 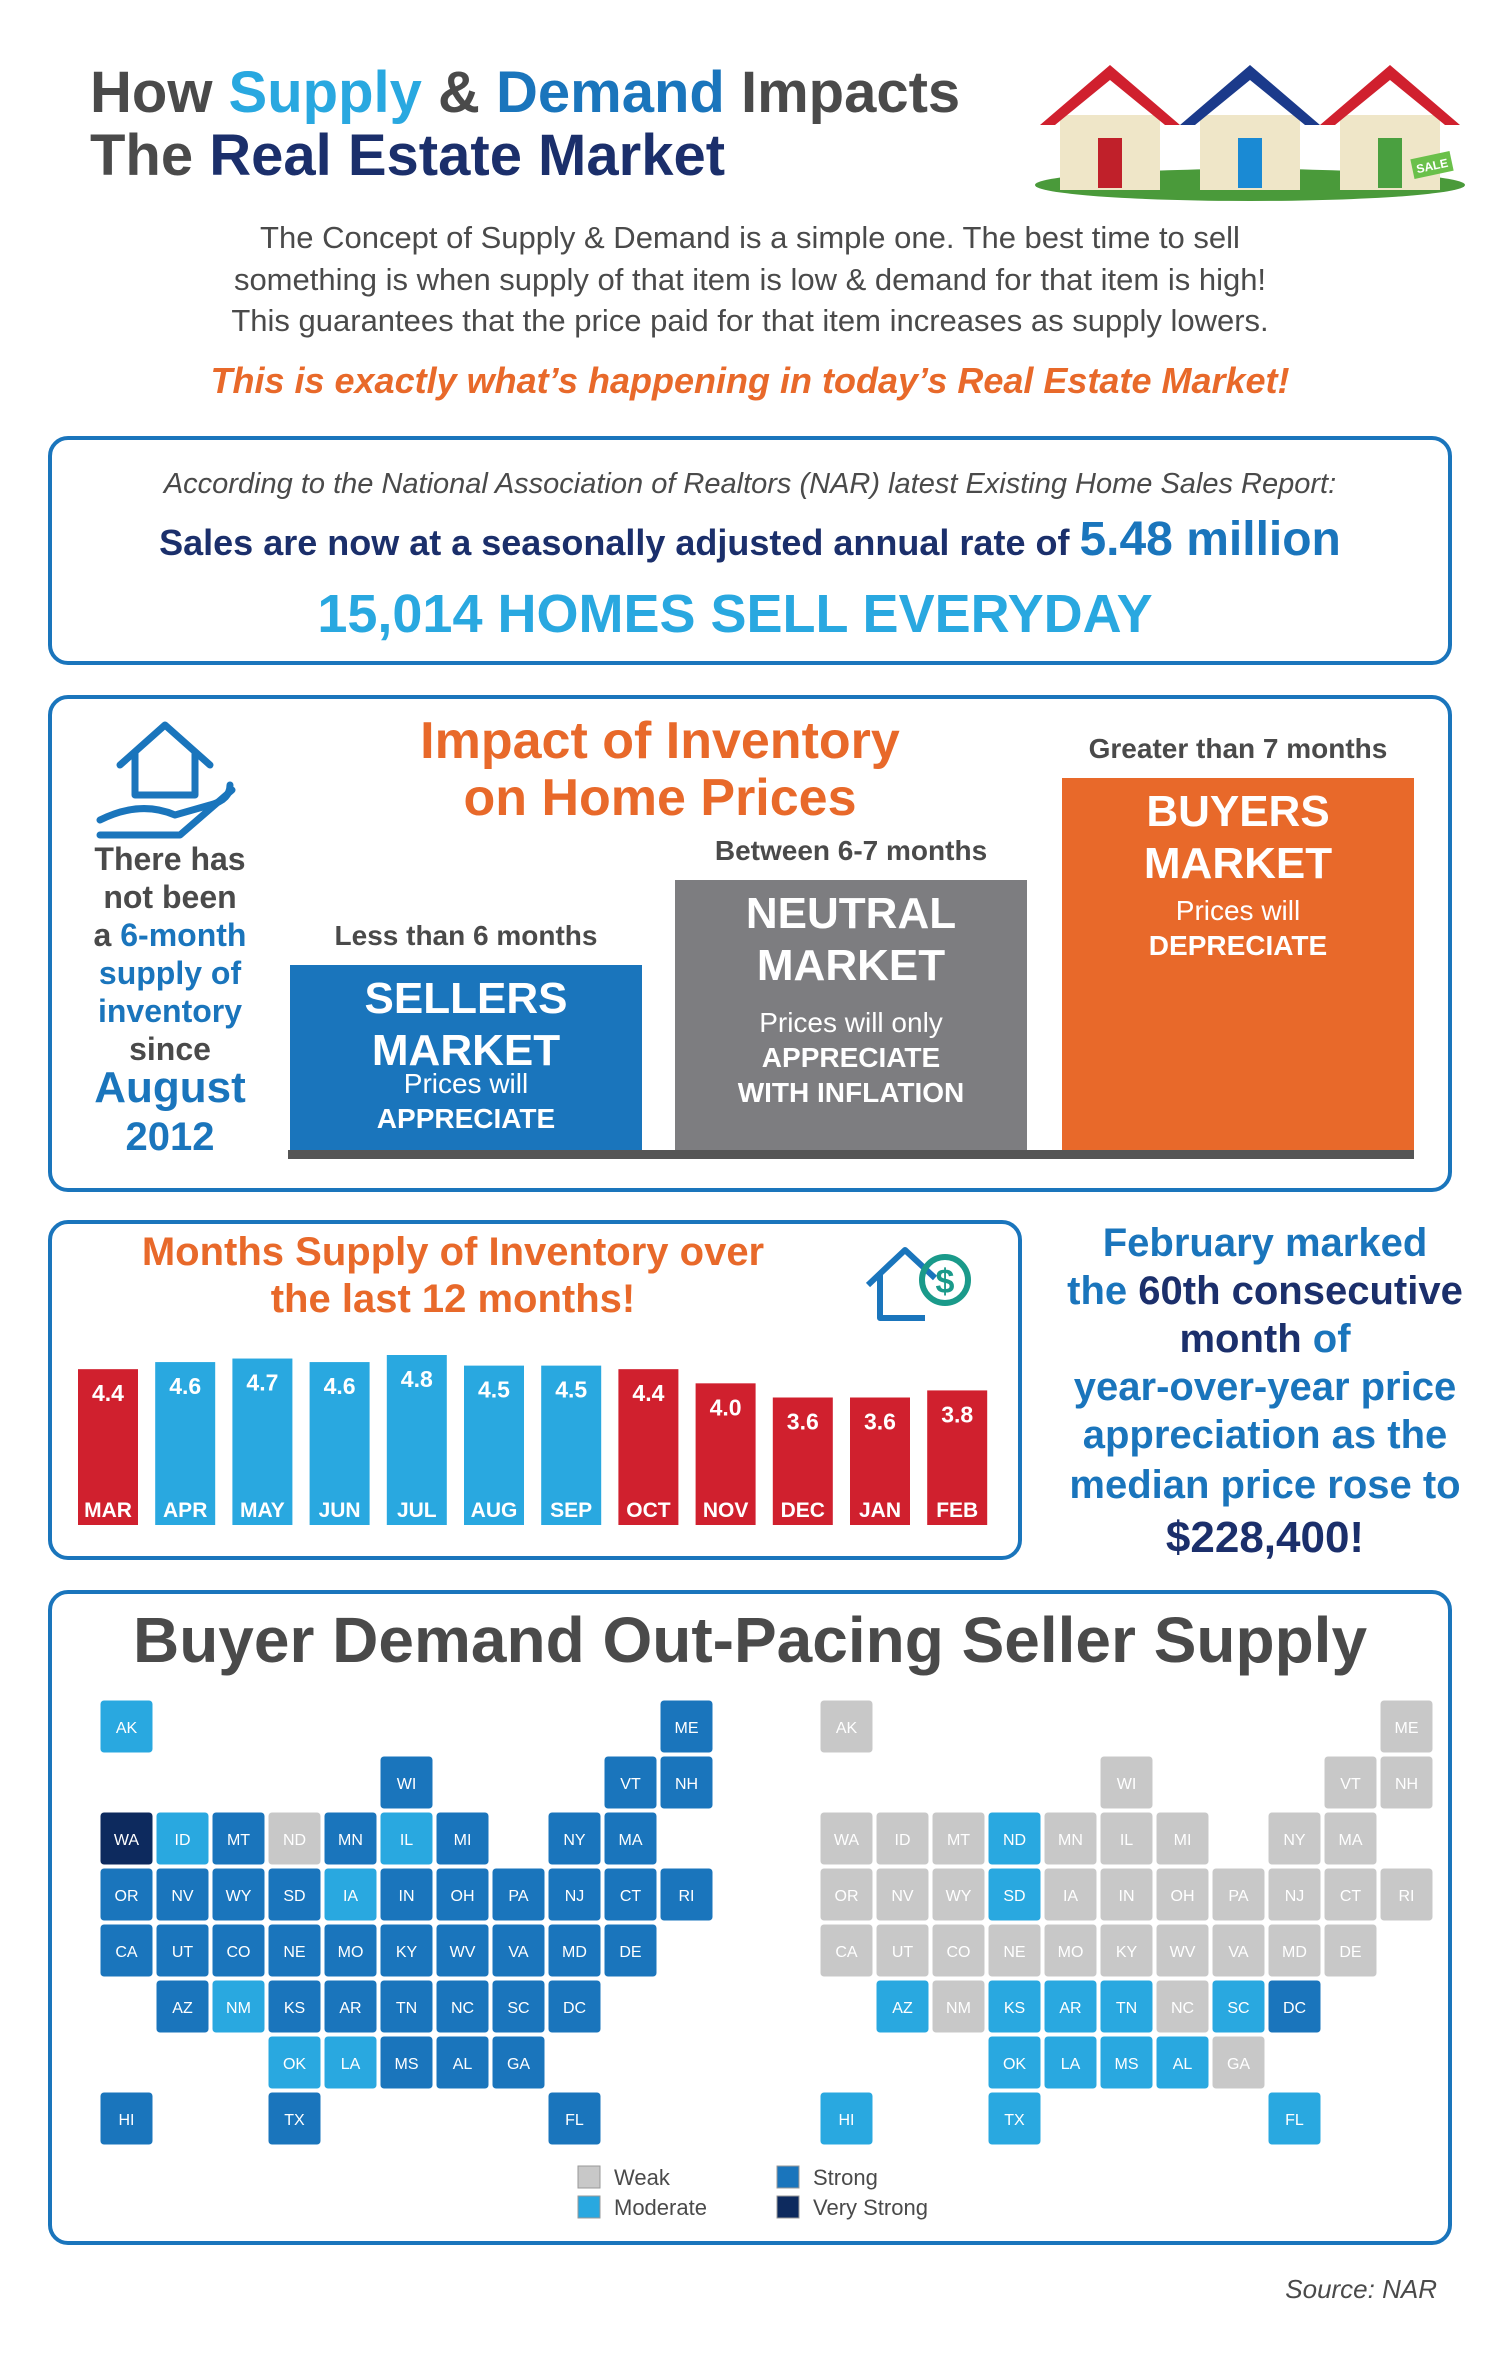 What do you see at coordinates (1014, 1840) in the screenshot?
I see `state-label: ND` at bounding box center [1014, 1840].